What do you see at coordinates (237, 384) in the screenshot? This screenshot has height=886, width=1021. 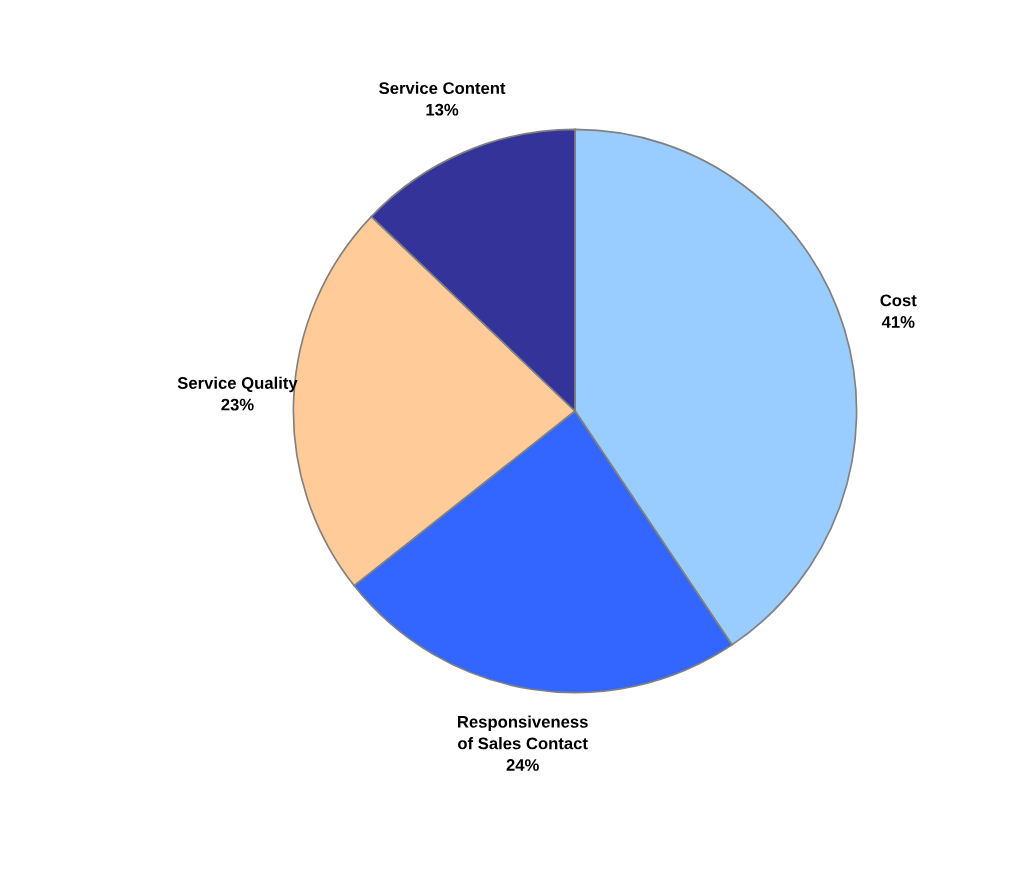 I see `slice-label: Service Quality` at bounding box center [237, 384].